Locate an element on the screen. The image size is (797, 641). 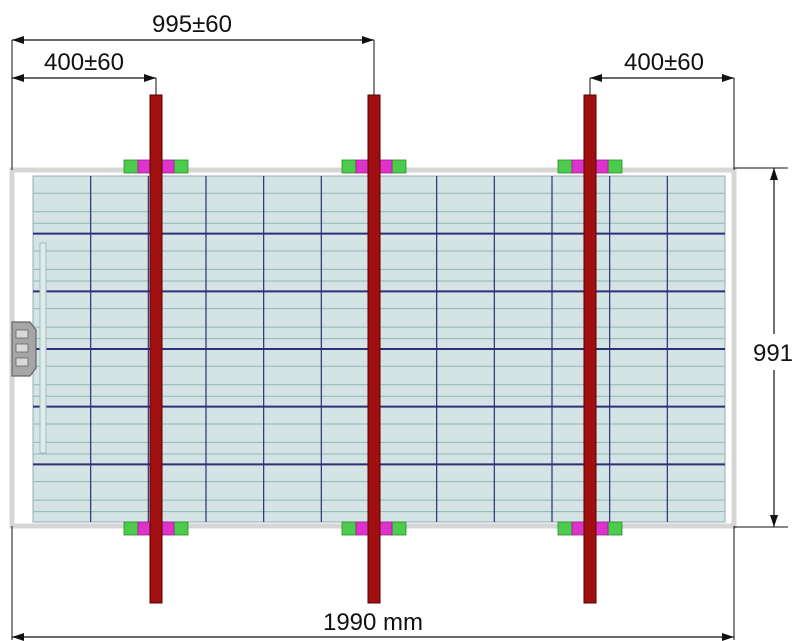
left-offset-label: 400±60 is located at coordinates (84, 62).